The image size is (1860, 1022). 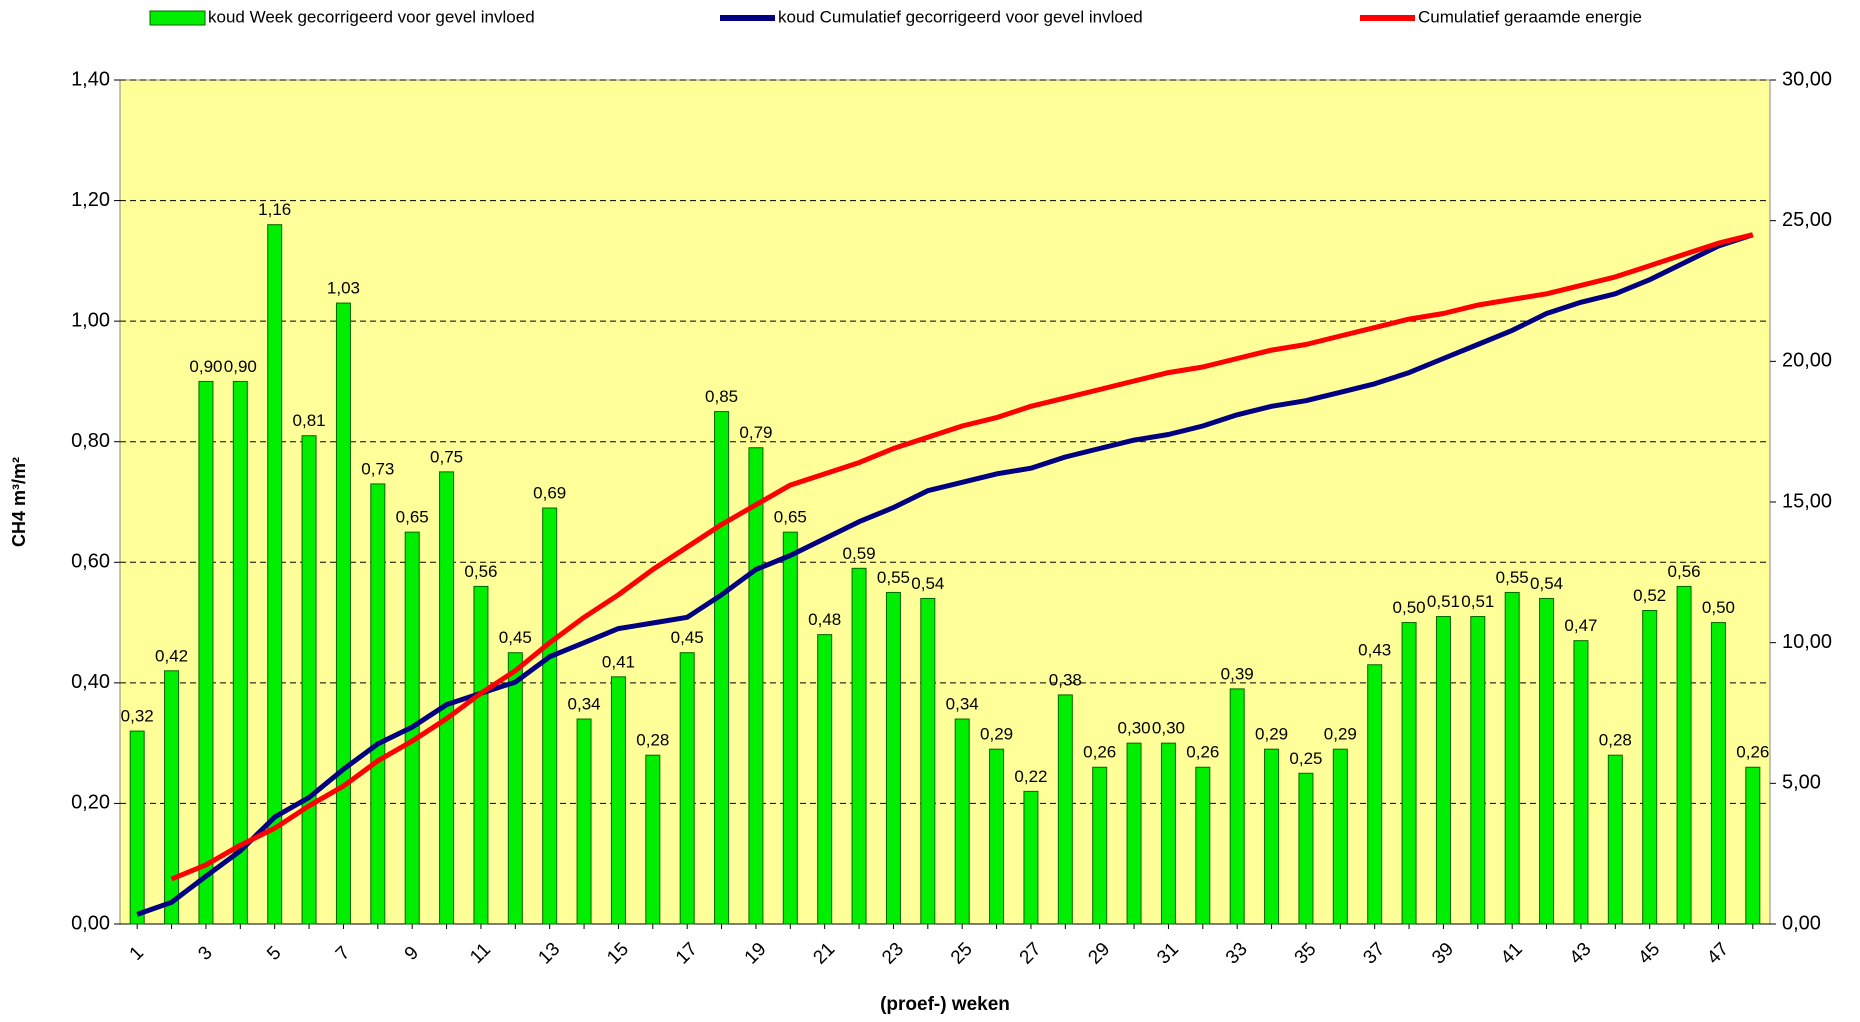 I want to click on x-tick-label: 19, so click(x=756, y=954).